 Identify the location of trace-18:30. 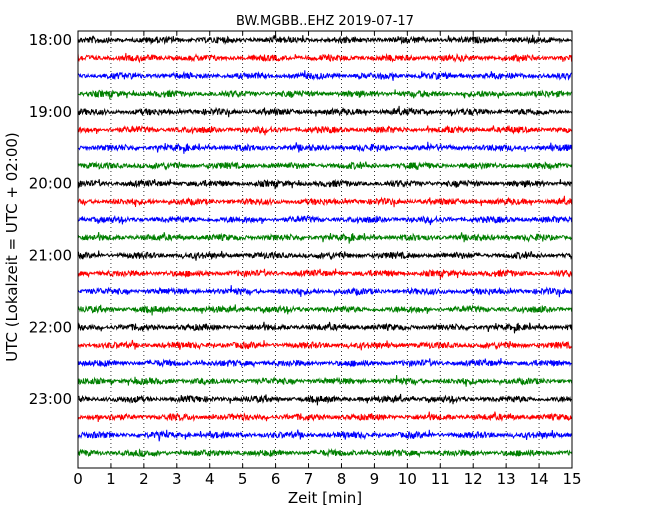
(325, 75).